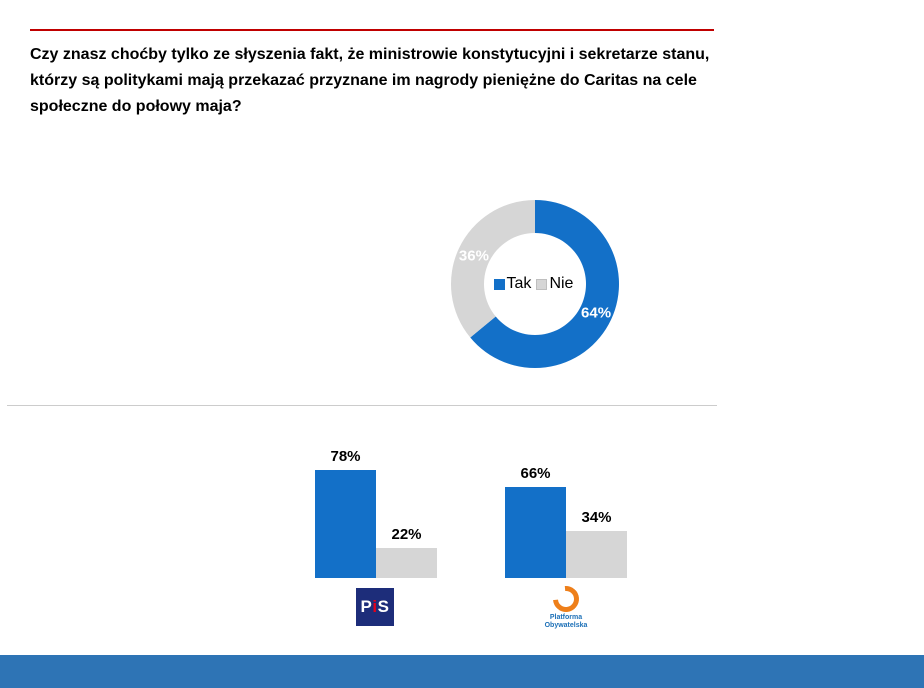  Describe the element at coordinates (561, 283) in the screenshot. I see `legend-label-nie: Nie` at that location.